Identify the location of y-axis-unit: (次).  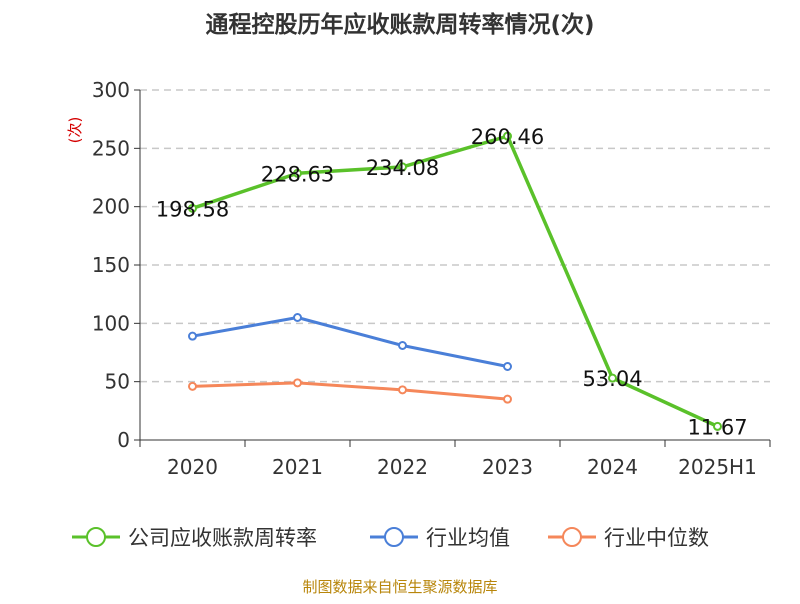
(75, 130).